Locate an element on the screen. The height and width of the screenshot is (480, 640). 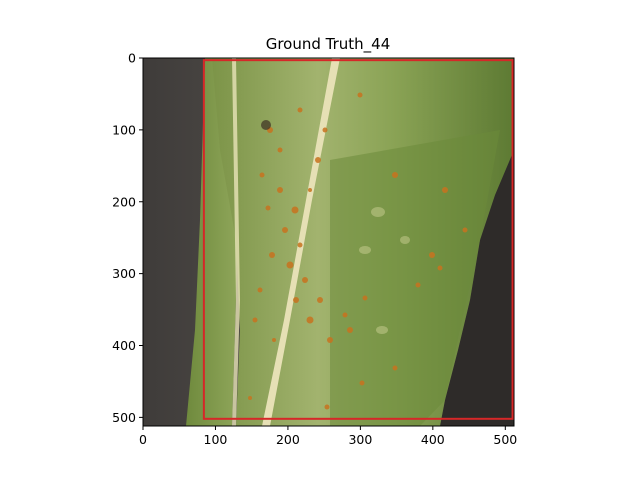
x-tick-label: 100 is located at coordinates (216, 439).